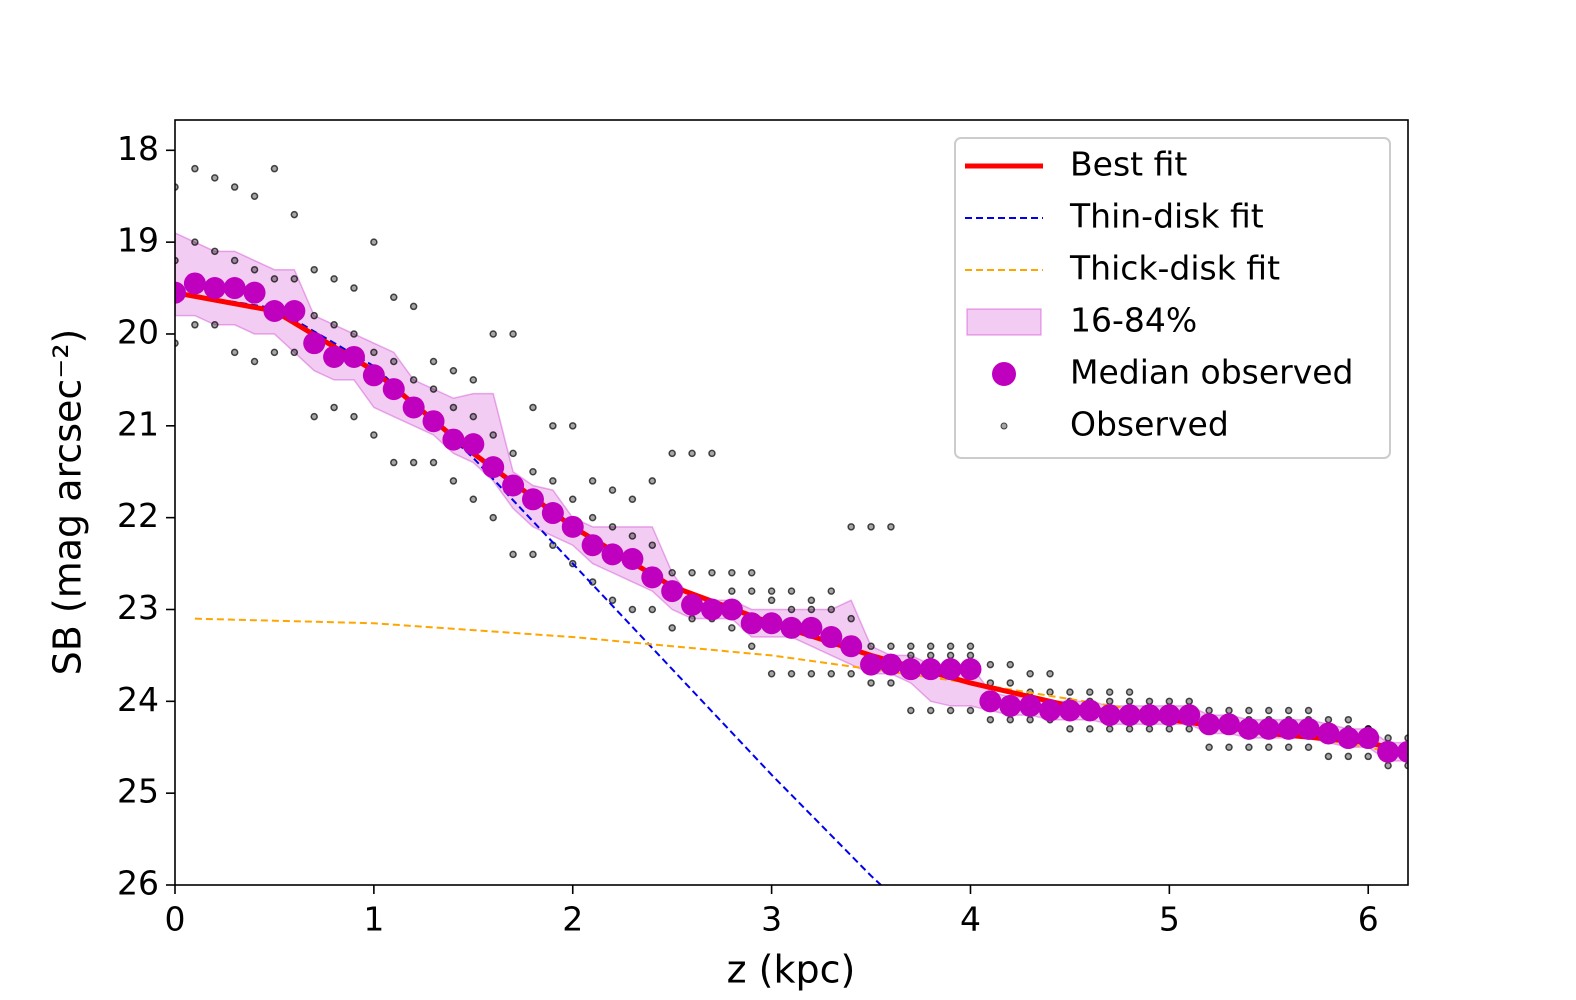 This screenshot has width=1576, height=1000. What do you see at coordinates (1212, 372) in the screenshot?
I see `legend-label: Median observed` at bounding box center [1212, 372].